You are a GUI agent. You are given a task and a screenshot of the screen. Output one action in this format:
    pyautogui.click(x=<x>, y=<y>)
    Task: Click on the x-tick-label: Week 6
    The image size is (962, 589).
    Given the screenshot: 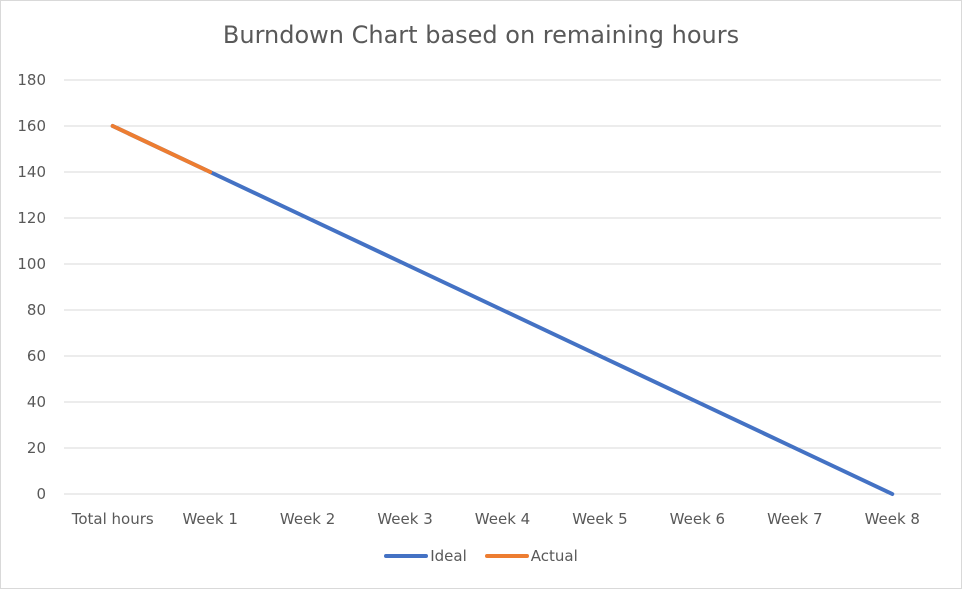 What is the action you would take?
    pyautogui.click(x=697, y=519)
    